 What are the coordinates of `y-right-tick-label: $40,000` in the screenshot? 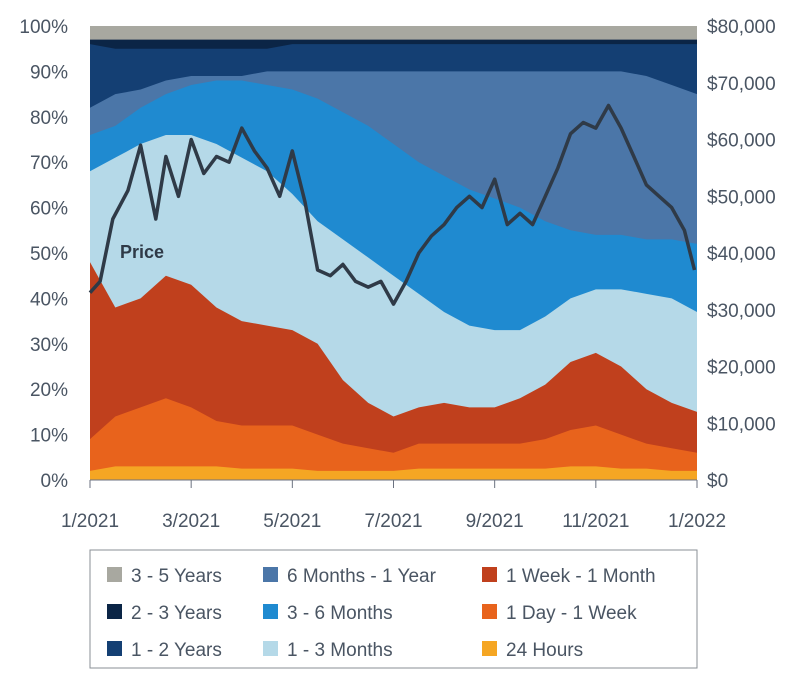 It's located at (741, 254).